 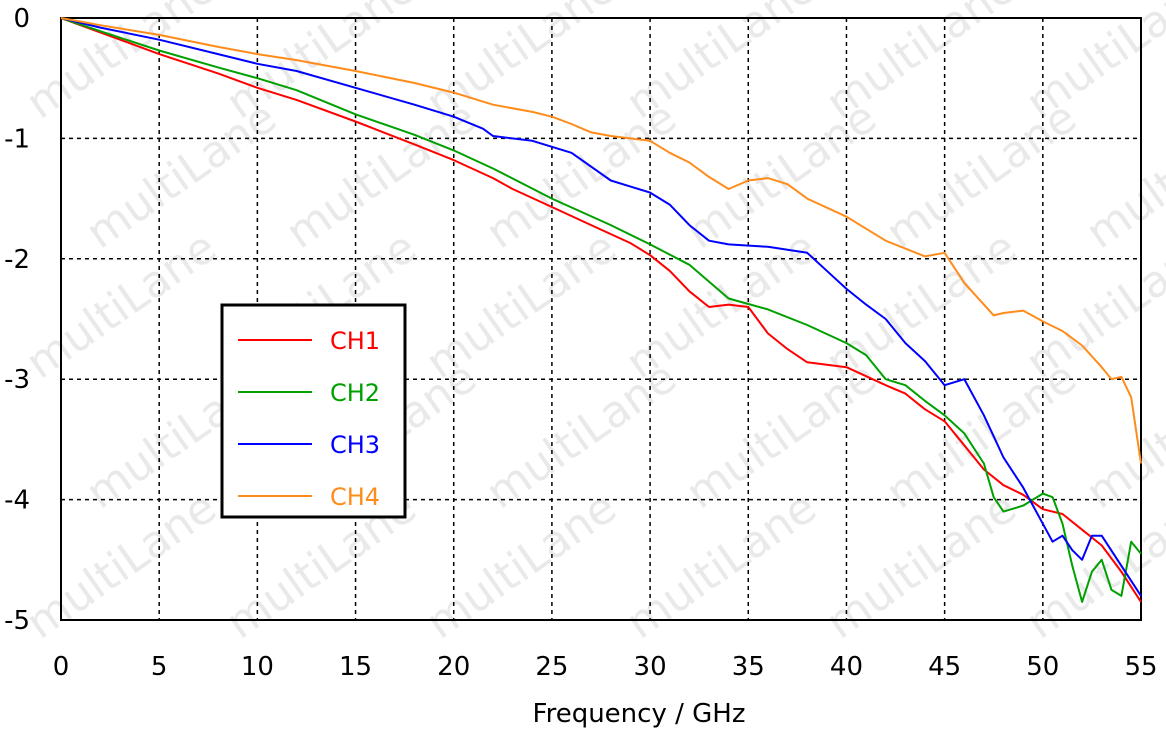 I want to click on legend-label-ch2: CH2, so click(x=355, y=393).